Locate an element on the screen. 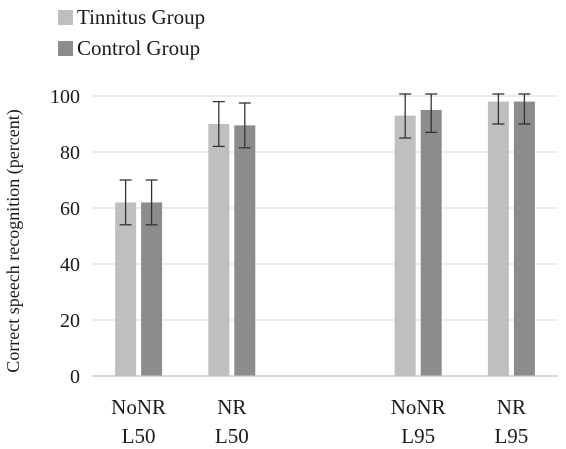  legend-item-tinnitus: Tinnitus Group is located at coordinates (131, 17).